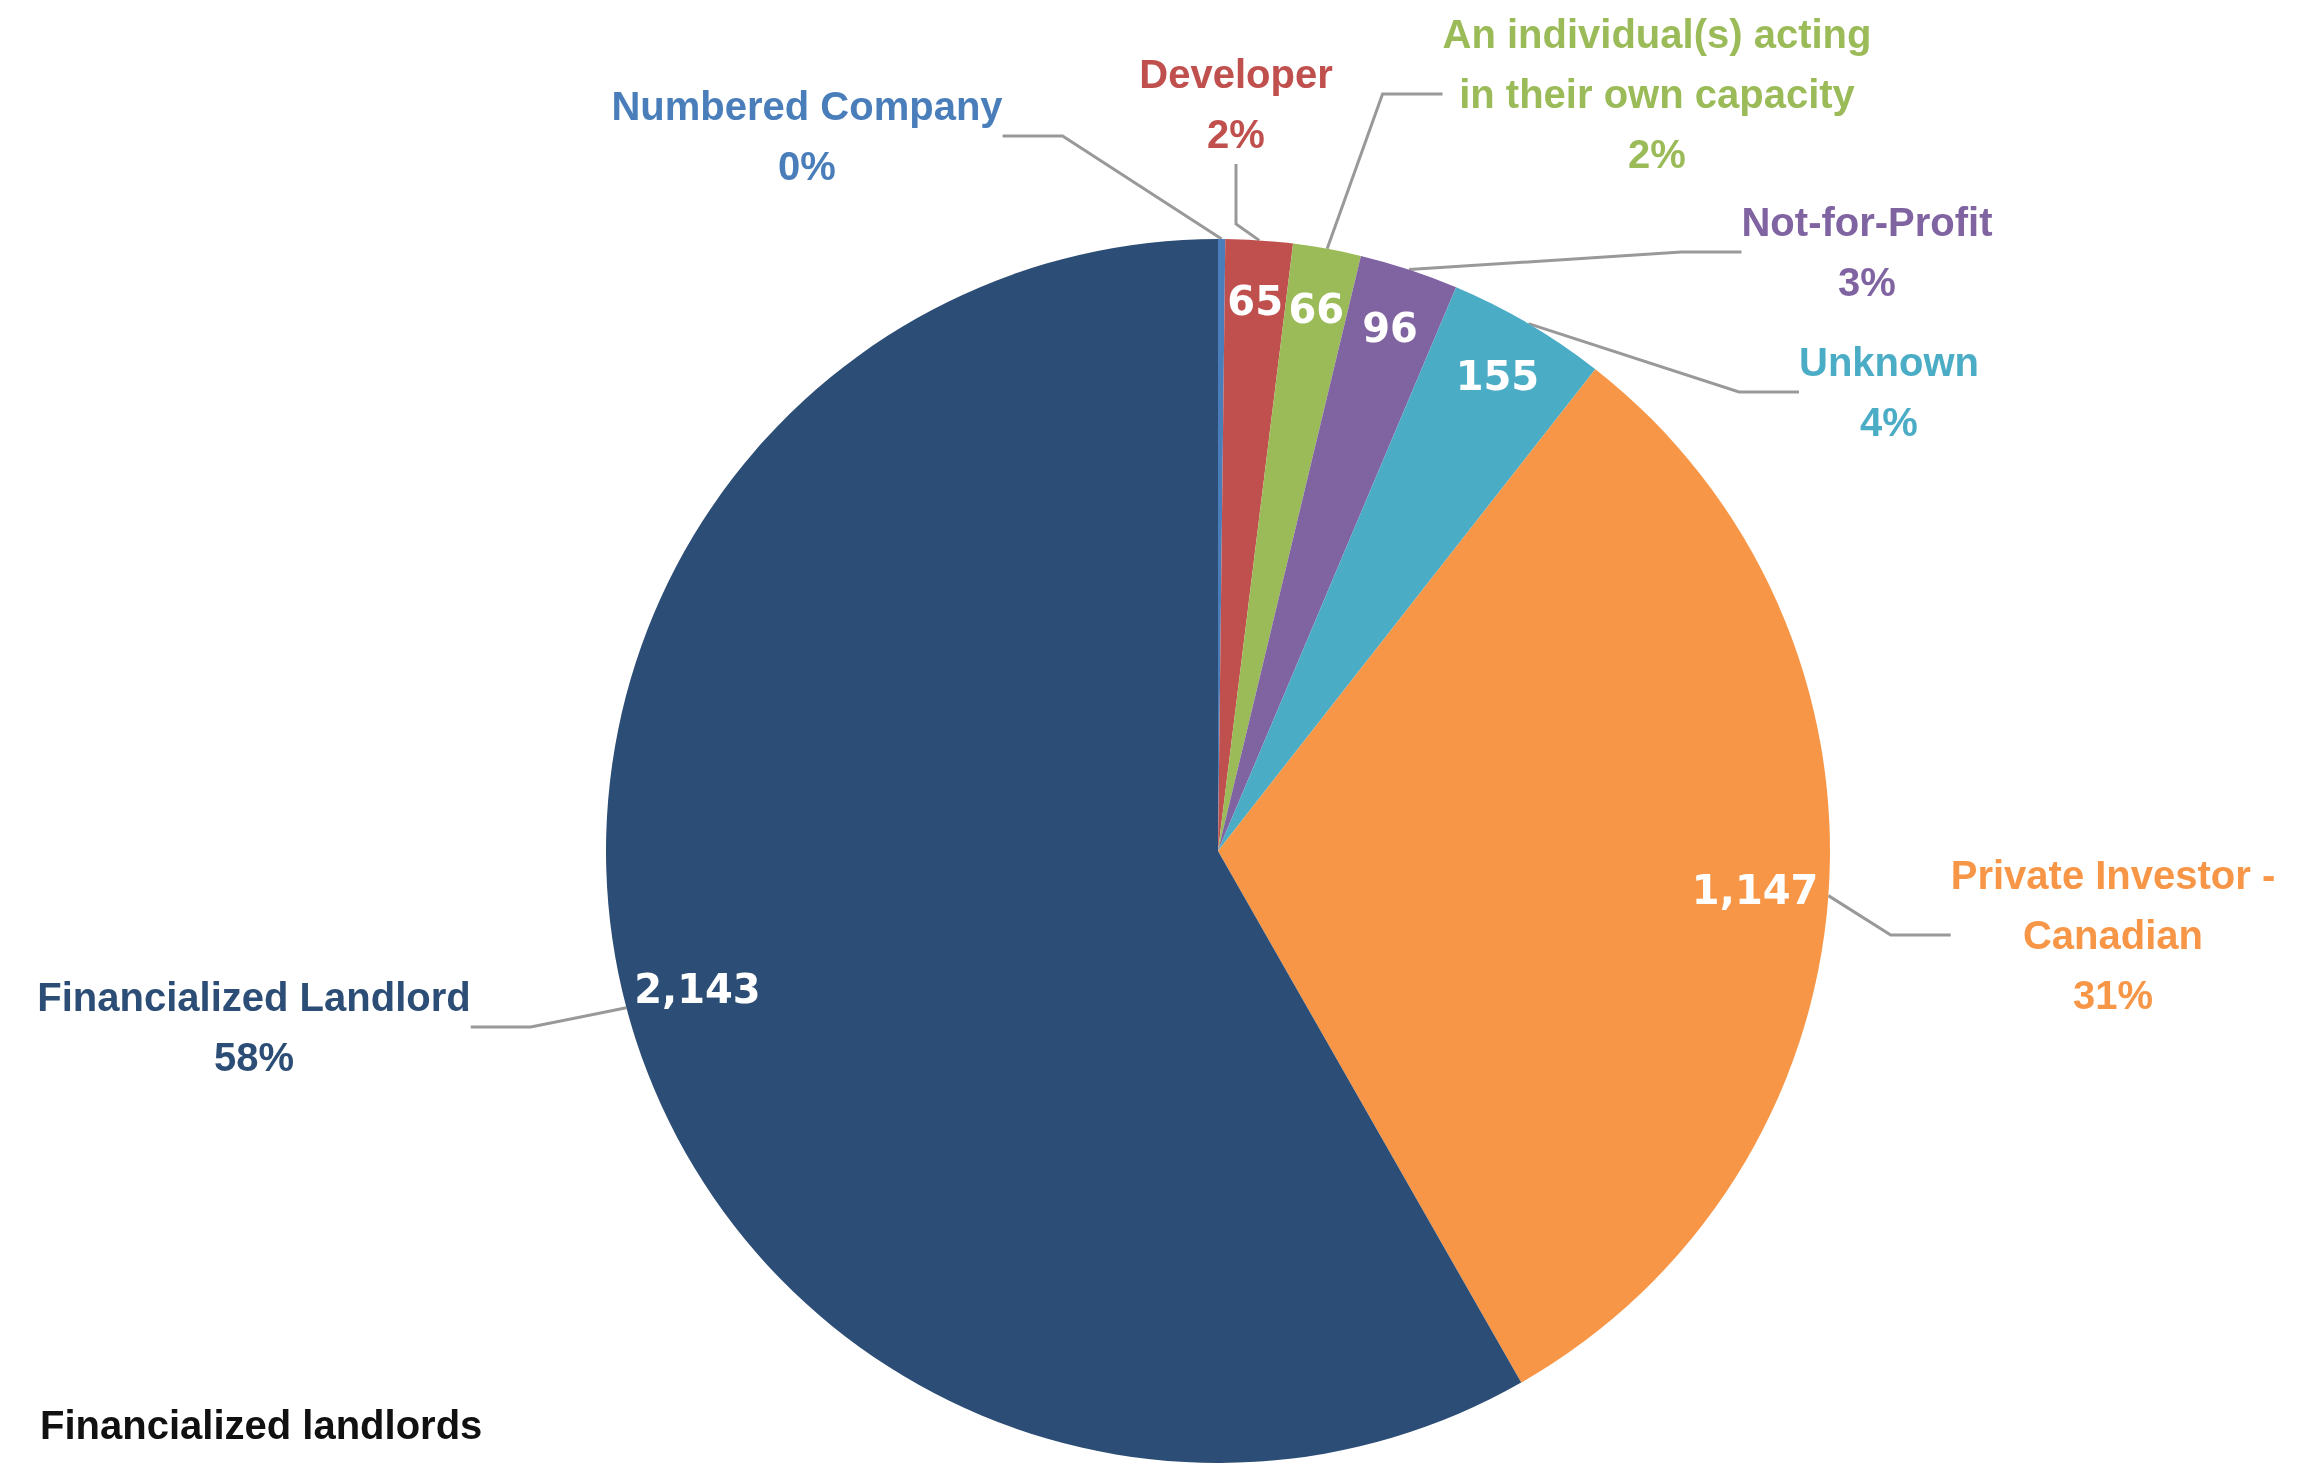 The image size is (2301, 1469). I want to click on text: 4%, so click(1889, 422).